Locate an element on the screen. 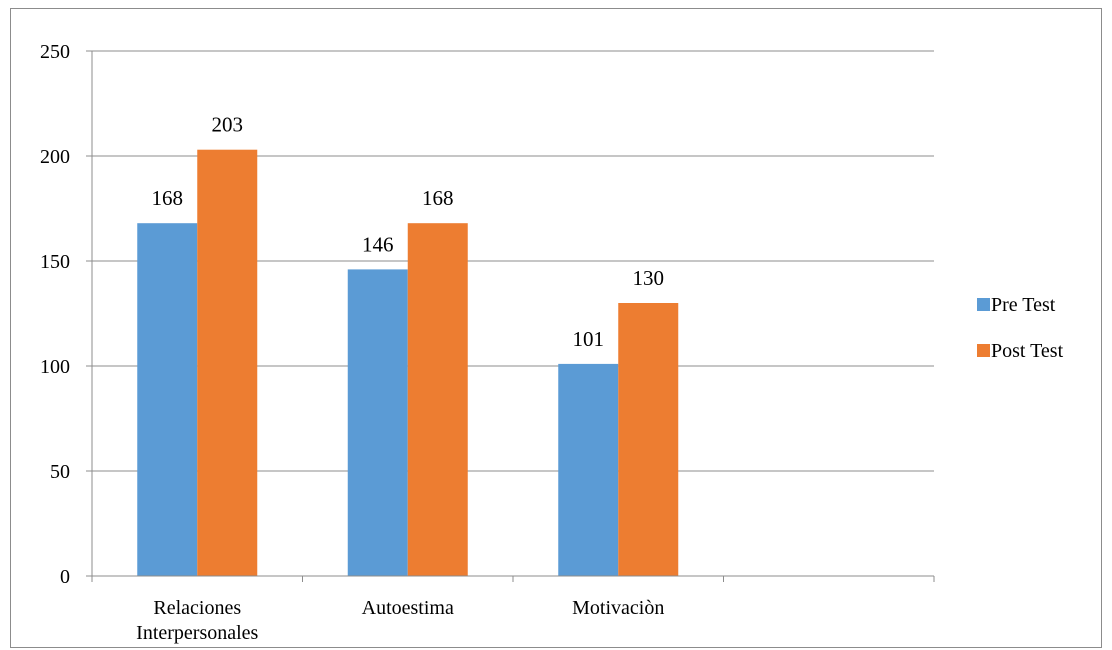 The width and height of the screenshot is (1112, 650). data-label: 203 is located at coordinates (228, 125).